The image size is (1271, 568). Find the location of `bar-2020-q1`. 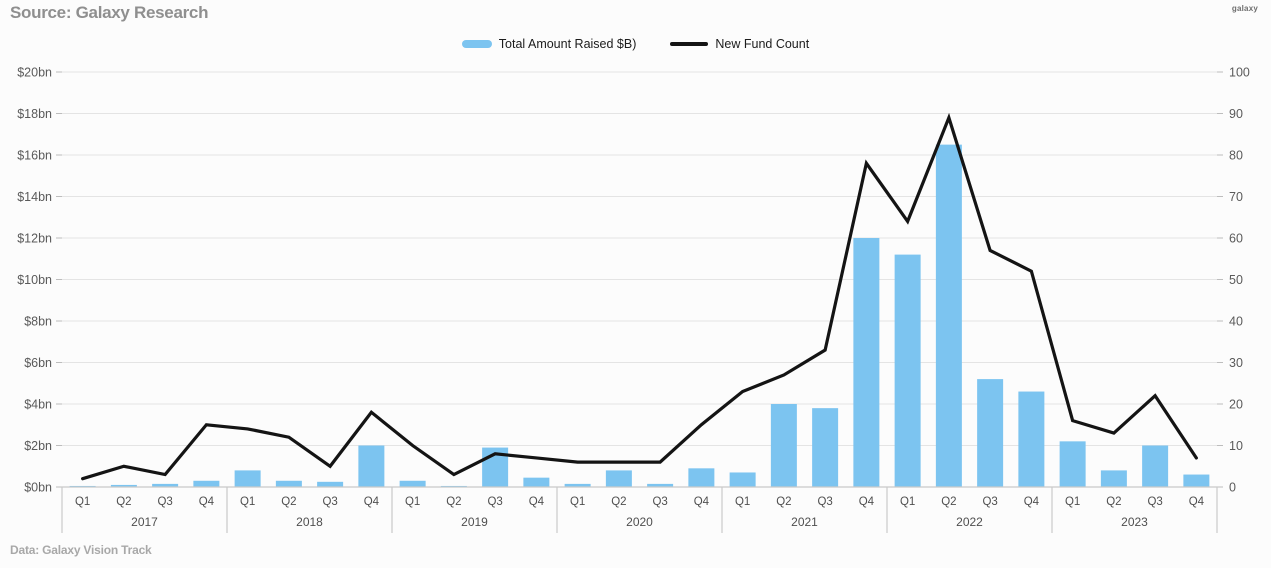

bar-2020-q1 is located at coordinates (577, 485).